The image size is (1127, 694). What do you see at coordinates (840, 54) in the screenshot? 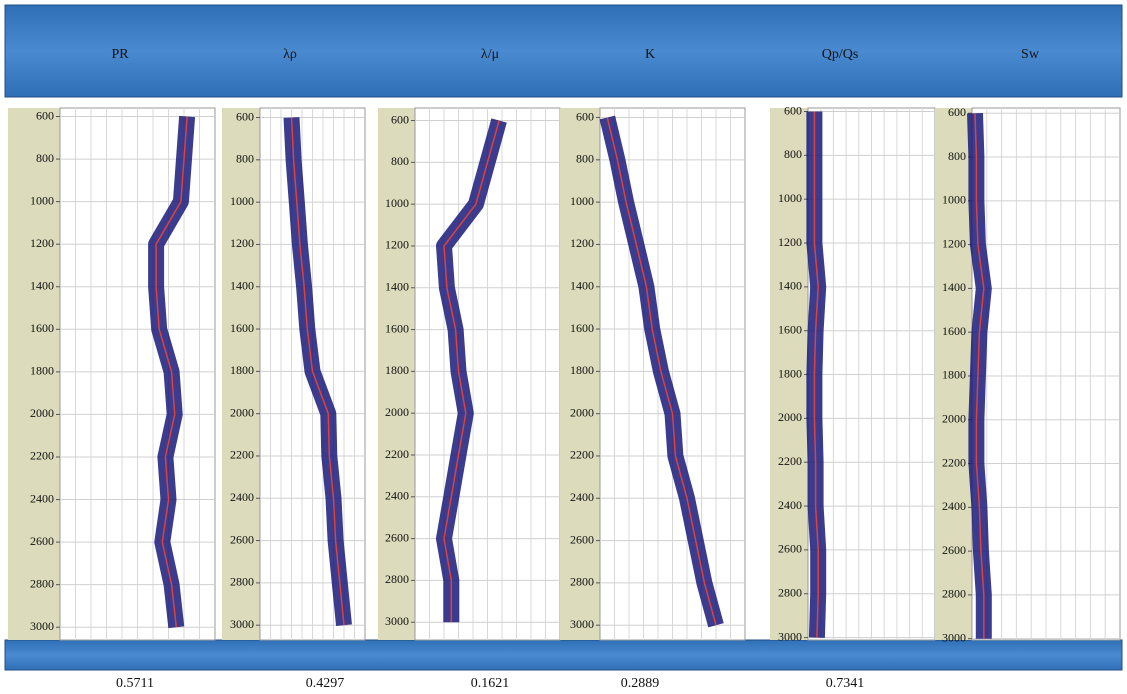
I see `track-title: Qp/Qs` at bounding box center [840, 54].